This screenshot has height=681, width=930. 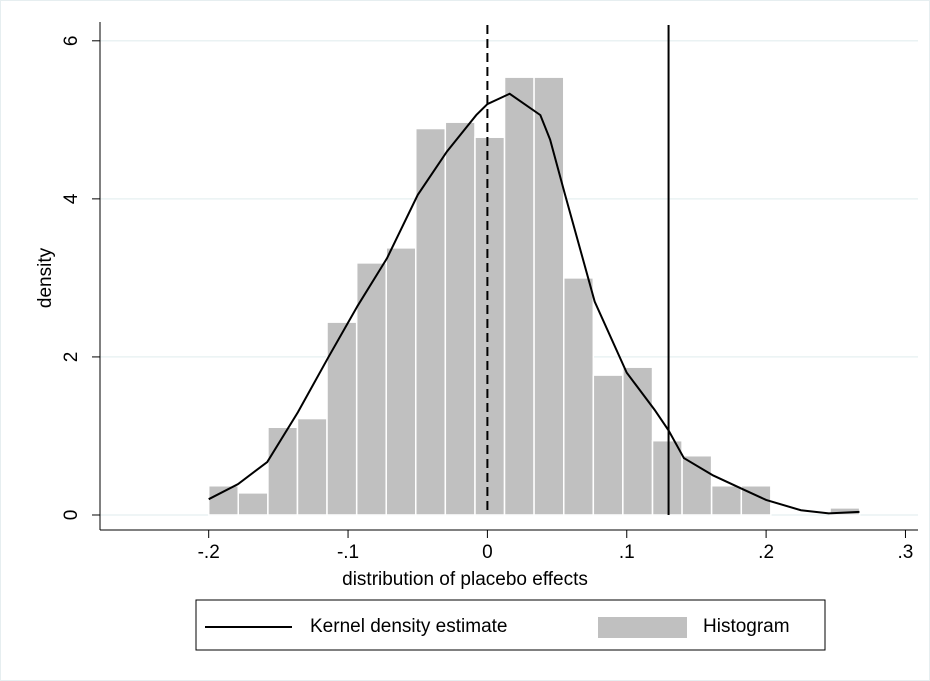 I want to click on x-tick-label: -.1, so click(x=348, y=552).